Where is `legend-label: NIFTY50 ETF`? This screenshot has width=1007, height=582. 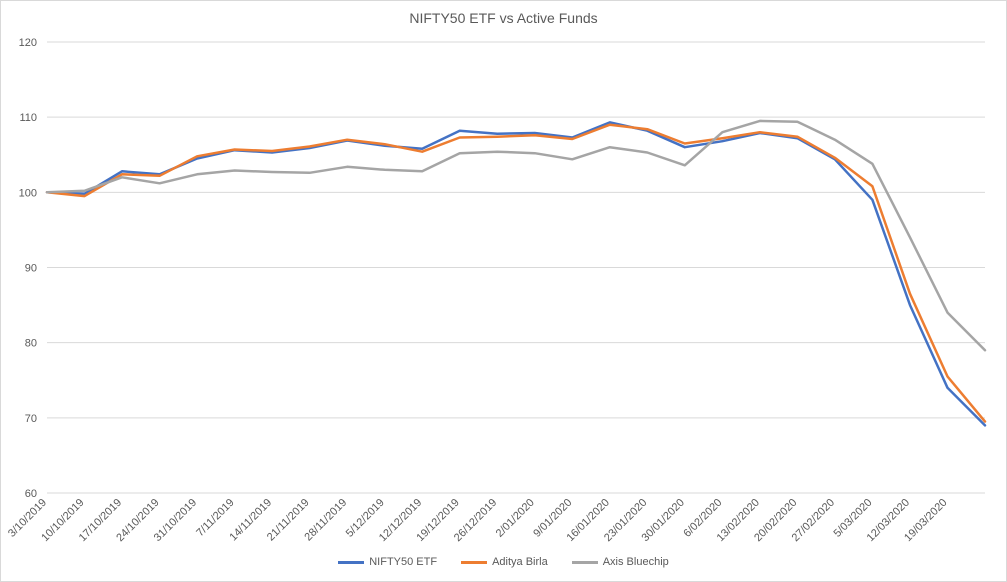
legend-label: NIFTY50 ETF is located at coordinates (403, 562).